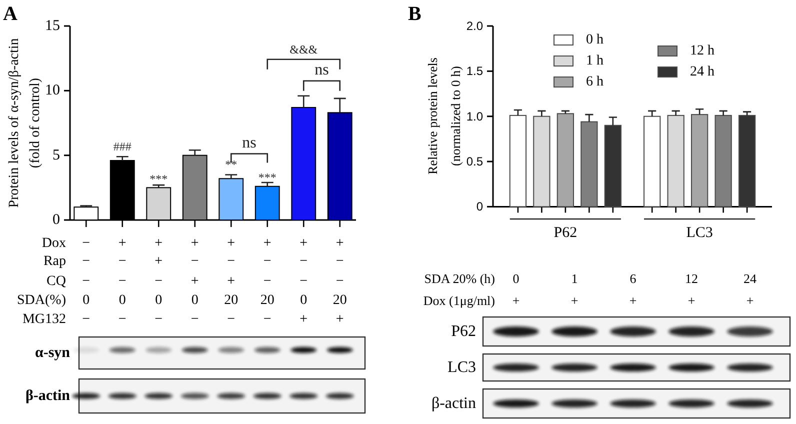 This screenshot has height=424, width=796. Describe the element at coordinates (475, 116) in the screenshot. I see `y-tick-label: 1.0` at that location.